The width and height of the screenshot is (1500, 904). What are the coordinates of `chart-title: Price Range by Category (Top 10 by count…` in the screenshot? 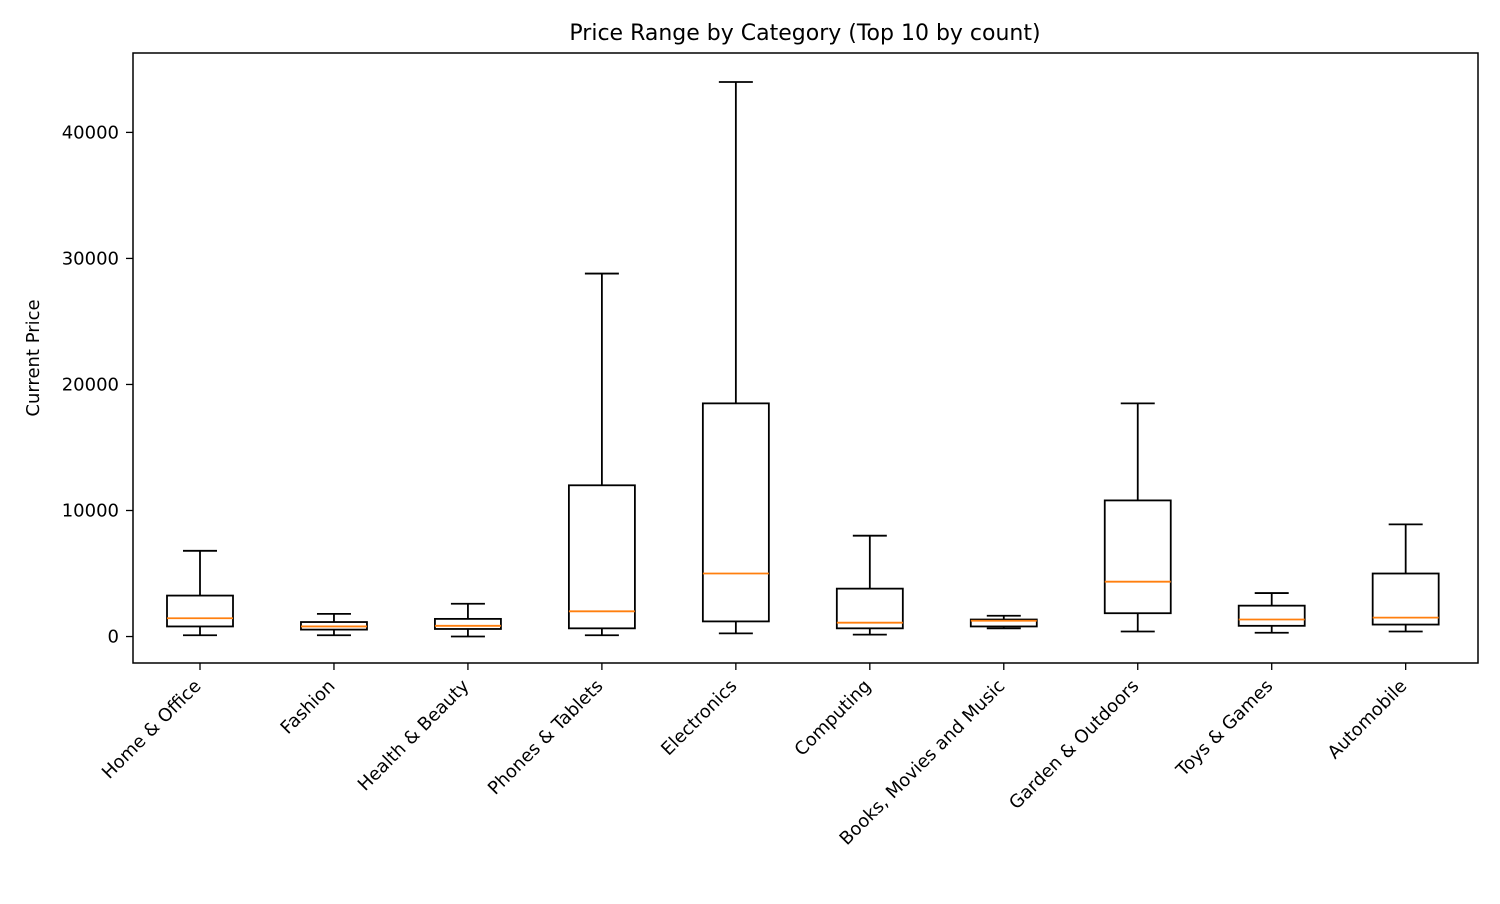 It's located at (804, 33).